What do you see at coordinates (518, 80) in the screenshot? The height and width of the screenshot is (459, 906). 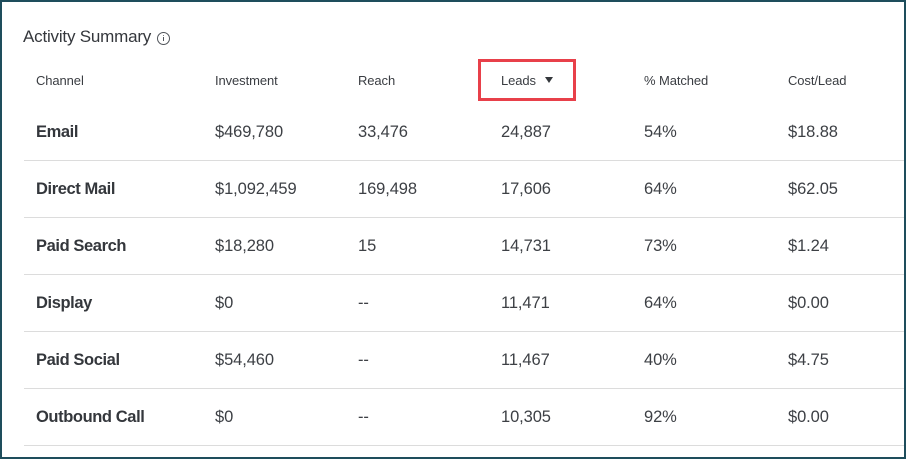 I see `column-header-leads-label: Leads` at bounding box center [518, 80].